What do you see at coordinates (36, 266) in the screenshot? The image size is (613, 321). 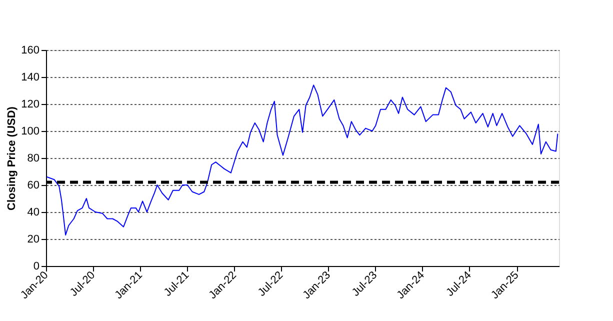 I see `y-tick-label: 0` at bounding box center [36, 266].